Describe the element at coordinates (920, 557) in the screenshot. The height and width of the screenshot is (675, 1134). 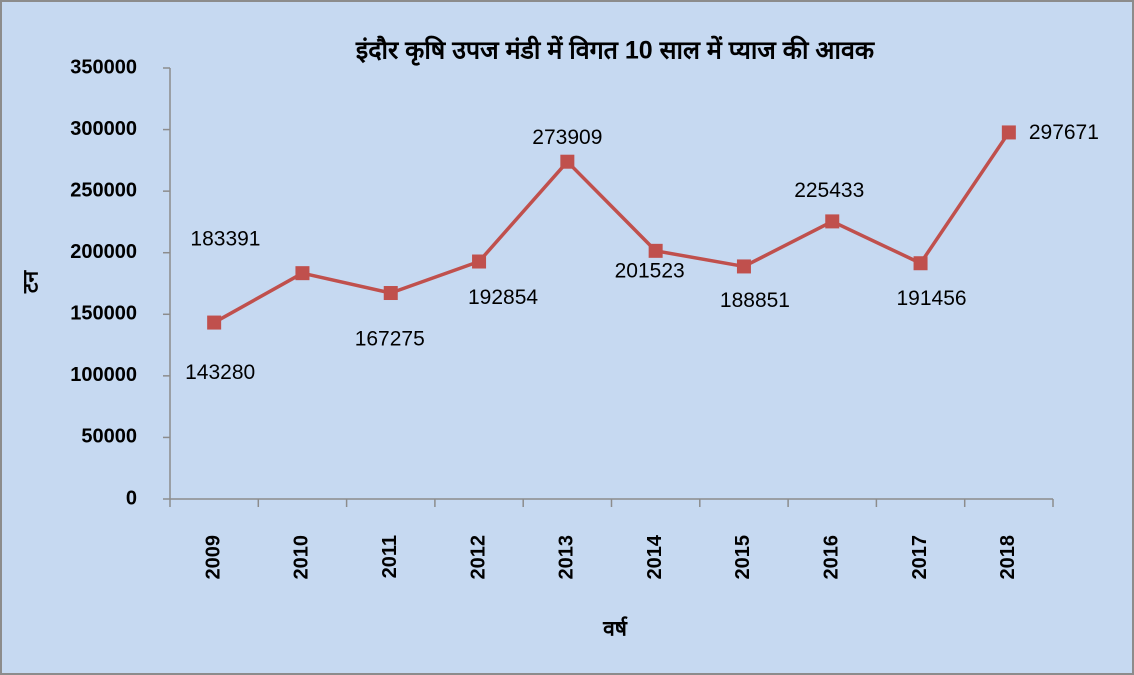
I see `x-tick-label: 2017` at that location.